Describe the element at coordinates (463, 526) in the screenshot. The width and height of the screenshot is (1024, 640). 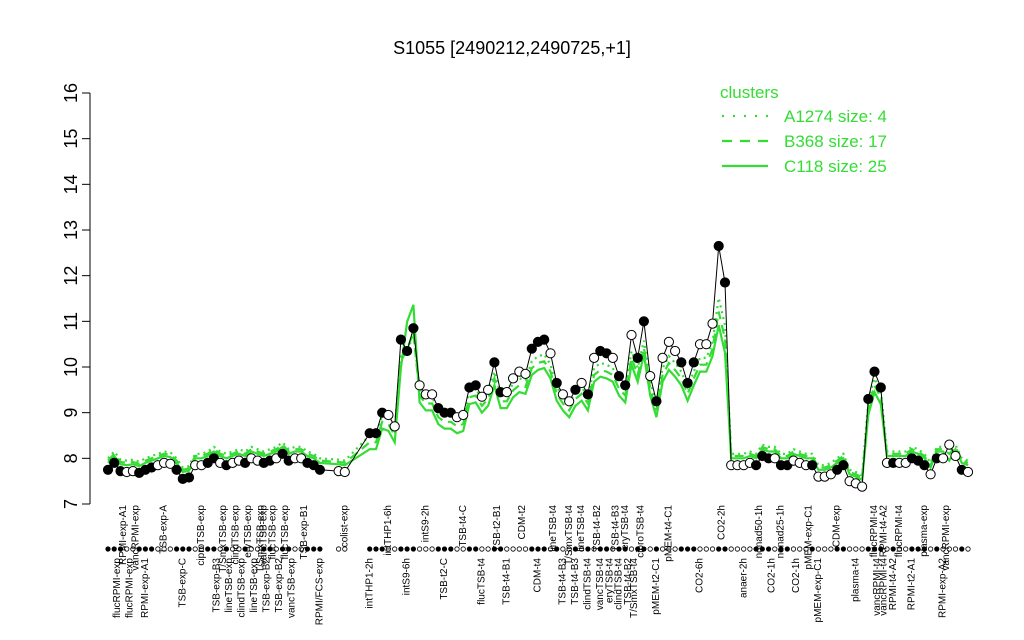
I see `x-tick-label: TSB-t4-C` at that location.